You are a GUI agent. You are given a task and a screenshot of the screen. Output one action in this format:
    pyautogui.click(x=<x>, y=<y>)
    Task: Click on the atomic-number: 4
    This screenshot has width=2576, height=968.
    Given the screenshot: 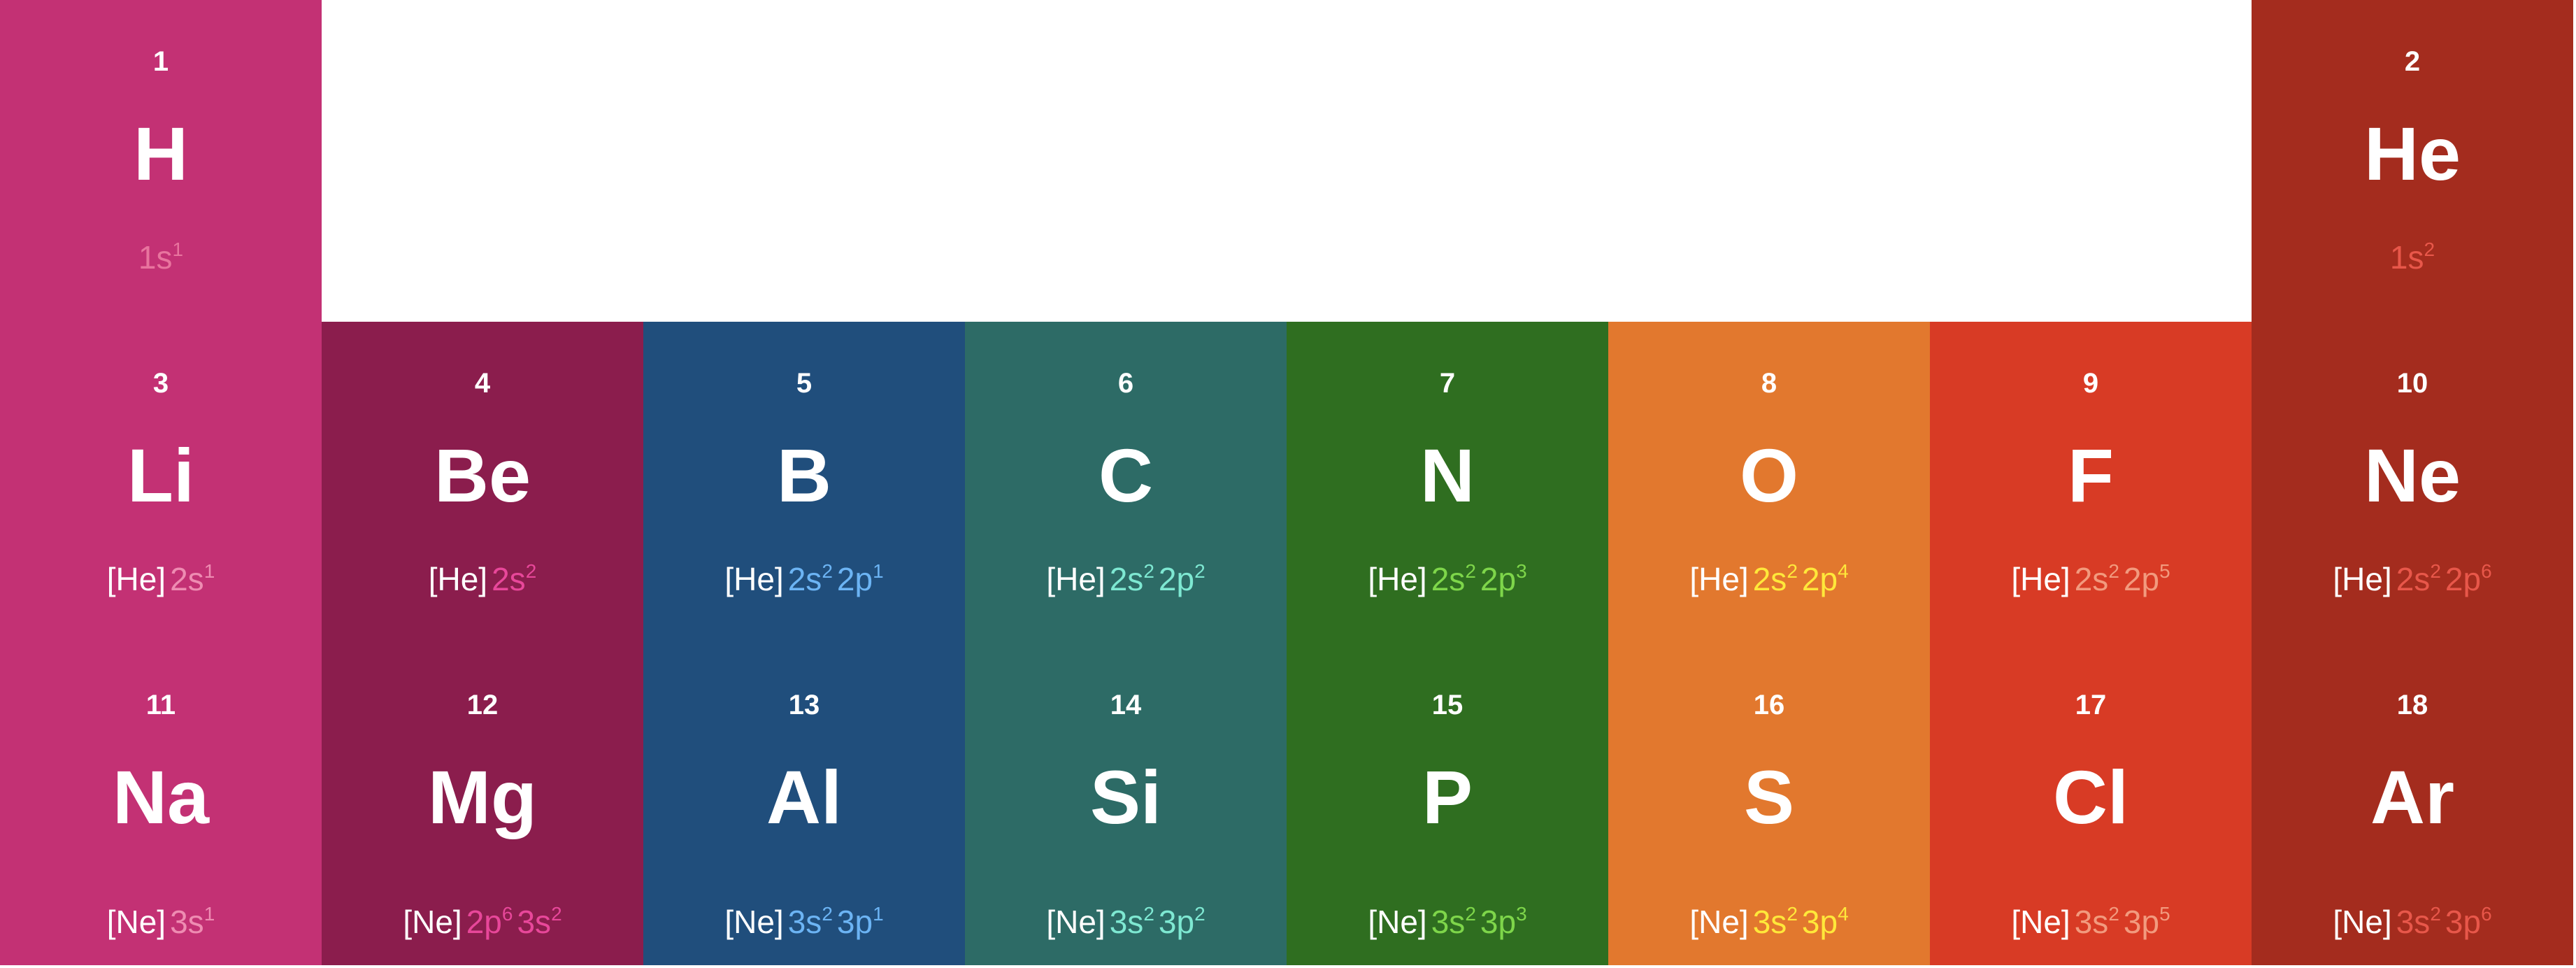 What is the action you would take?
    pyautogui.click(x=482, y=383)
    